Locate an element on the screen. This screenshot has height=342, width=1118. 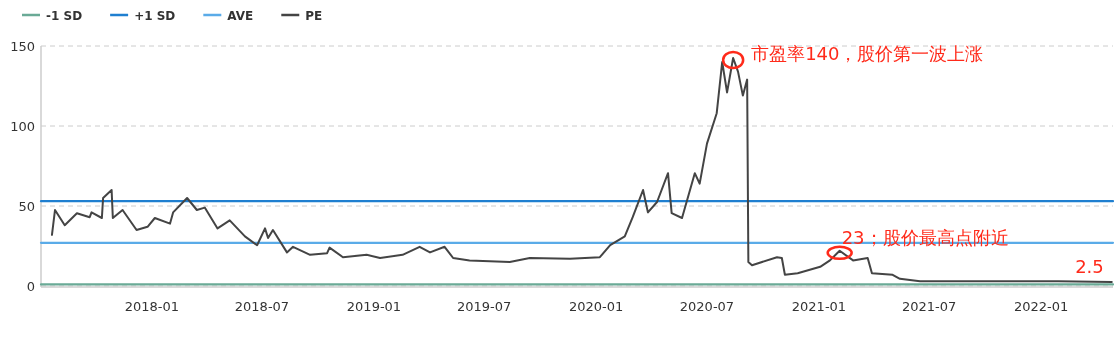
legend-label: +1 SD is located at coordinates (155, 15).